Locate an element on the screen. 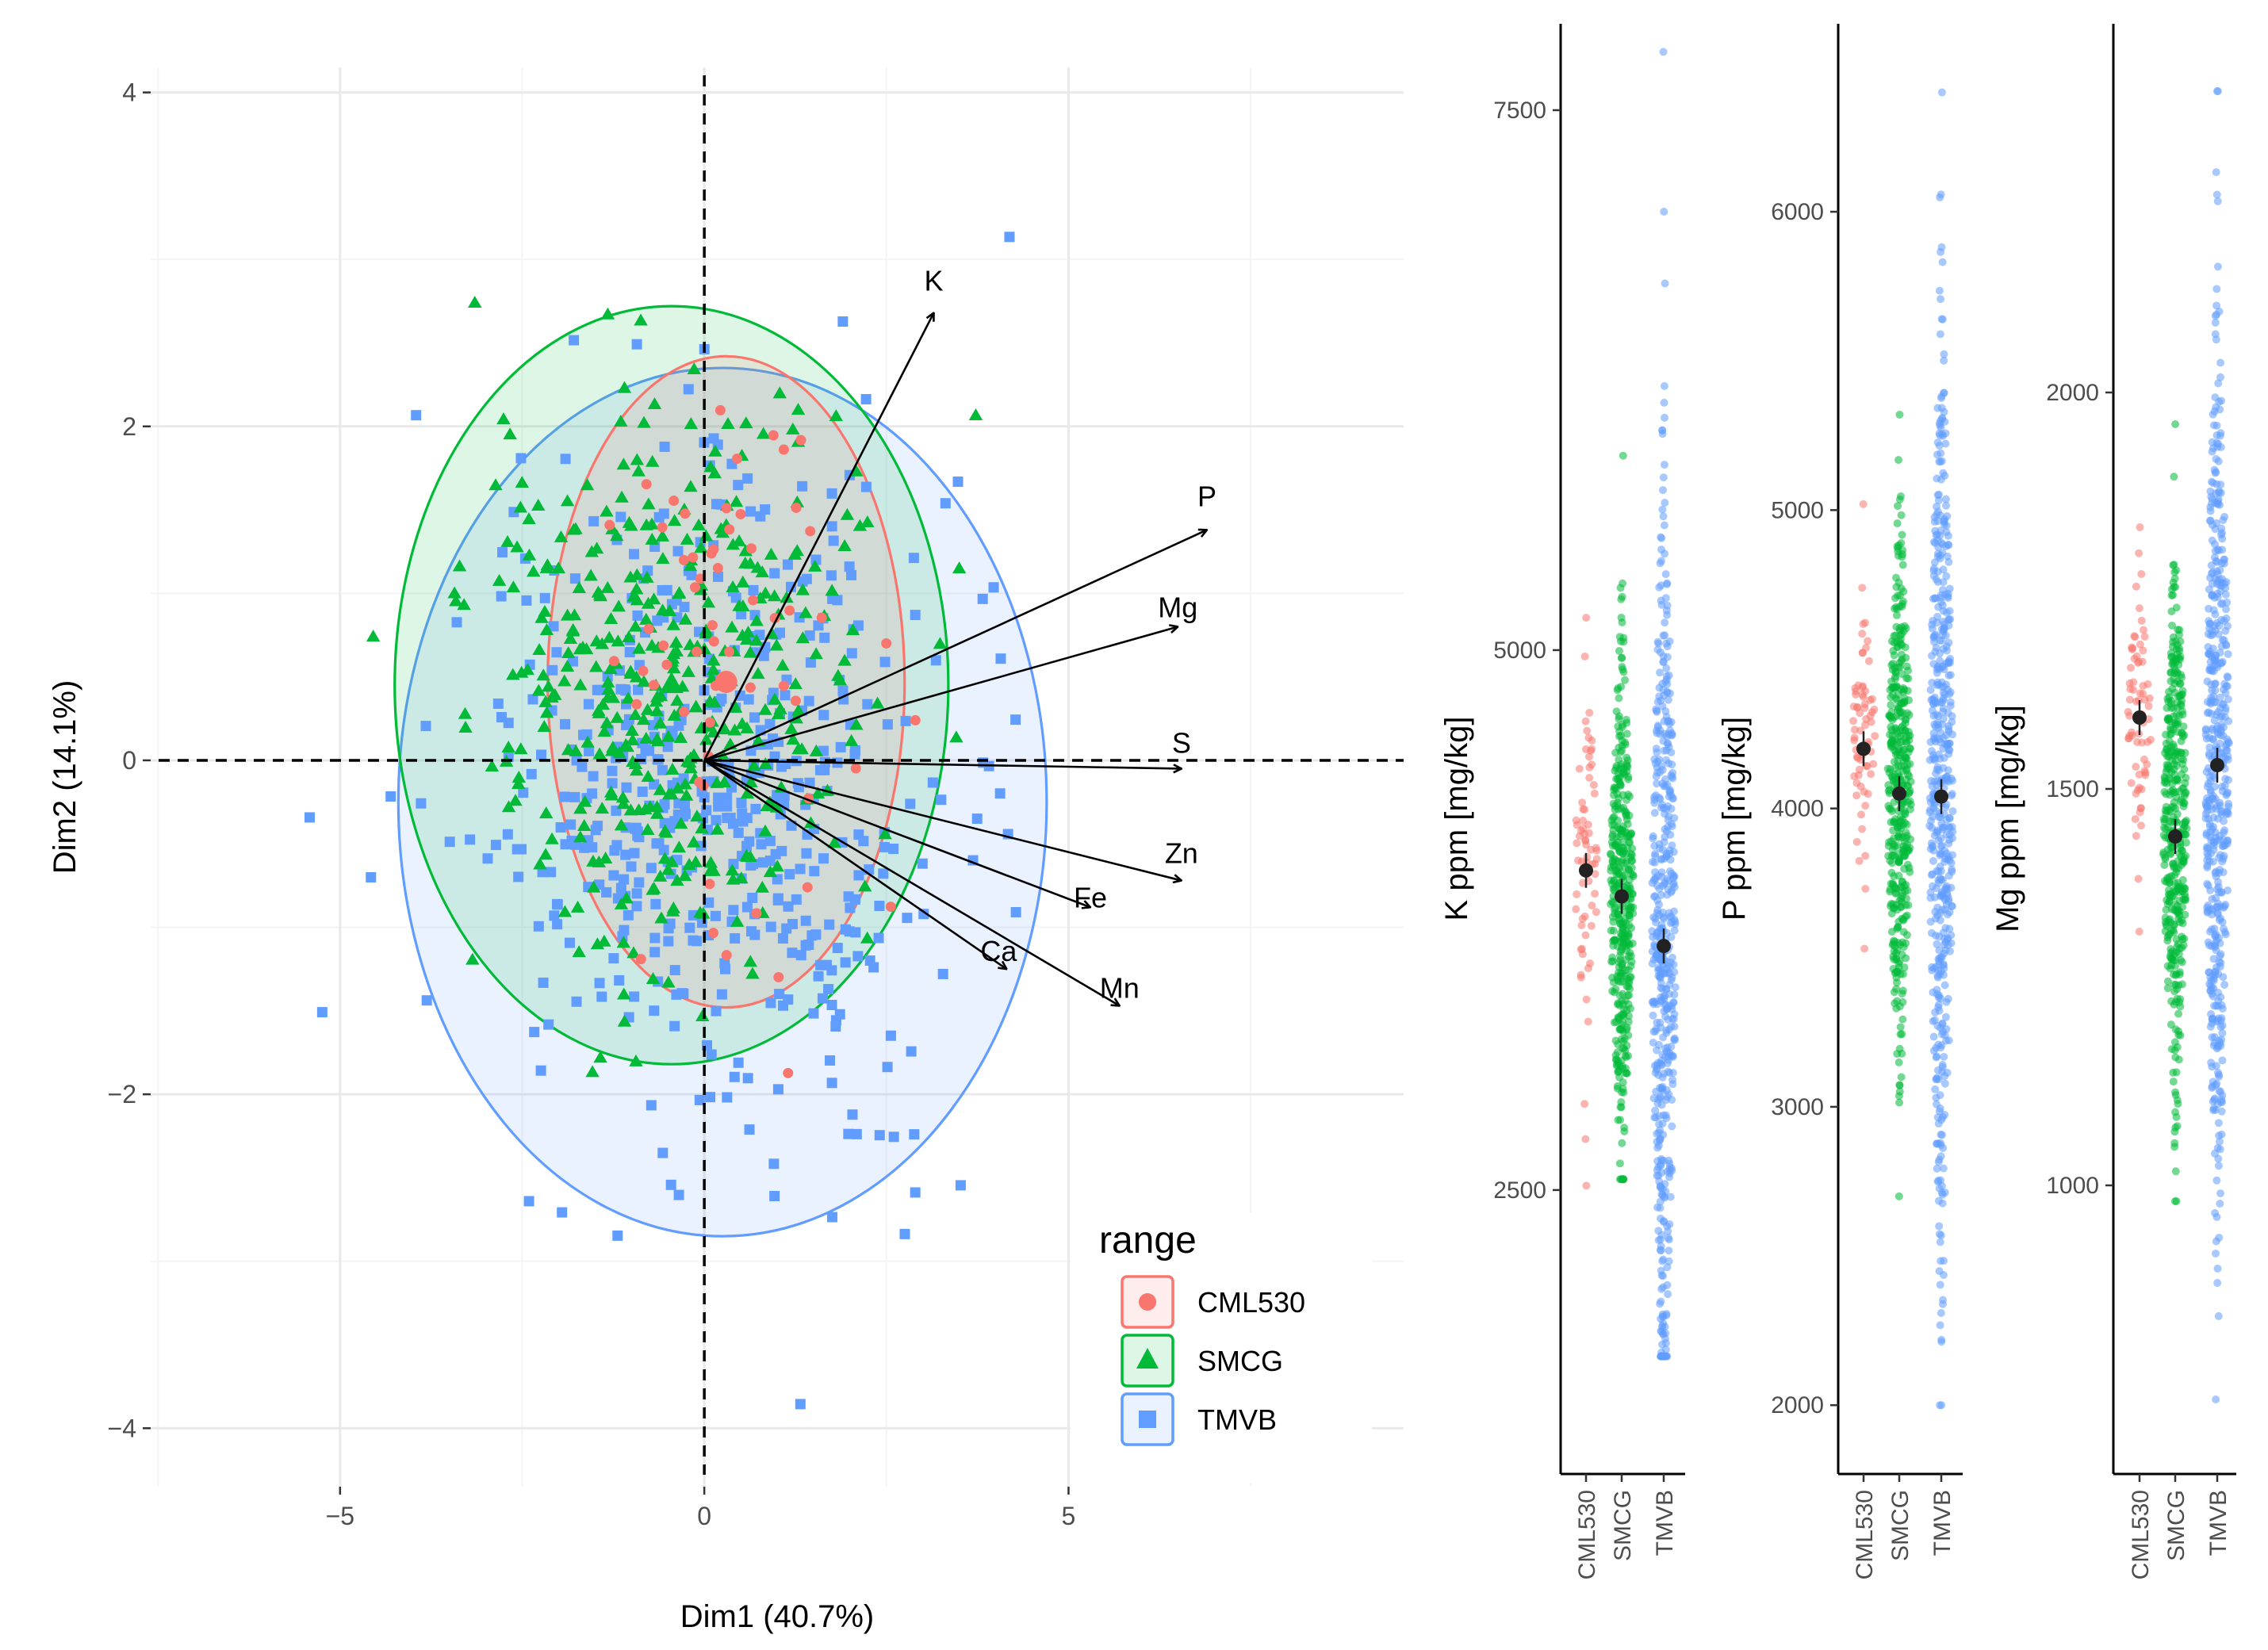 Image resolution: width=2268 pixels, height=1650 pixels. loading-label-s: S is located at coordinates (1181, 742).